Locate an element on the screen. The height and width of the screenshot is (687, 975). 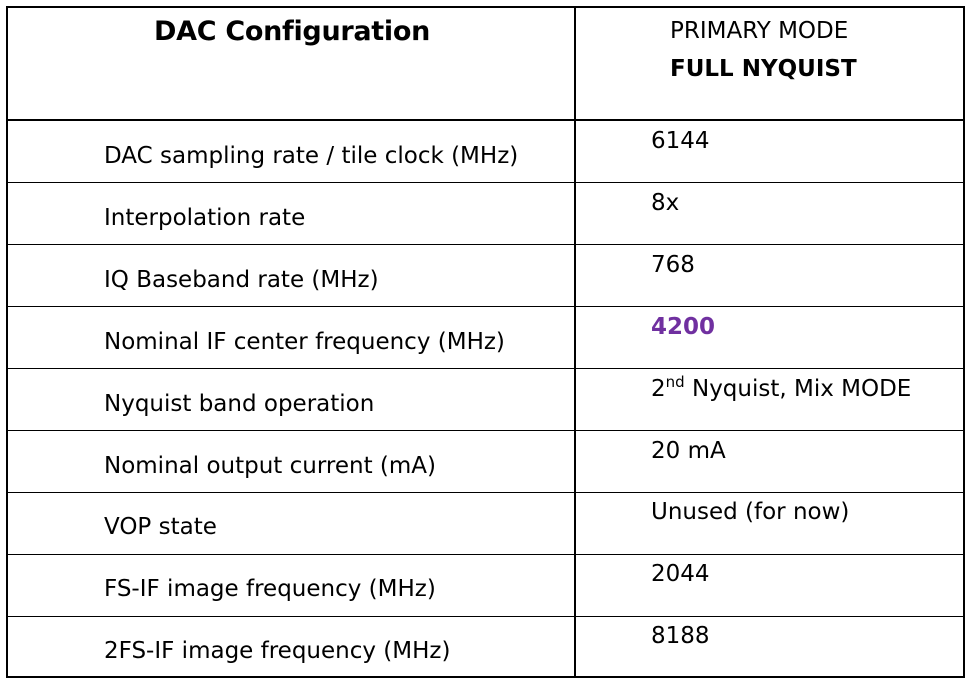
param-iq-baseband-rate: IQ Baseband rate (MHz) is located at coordinates (241, 280).